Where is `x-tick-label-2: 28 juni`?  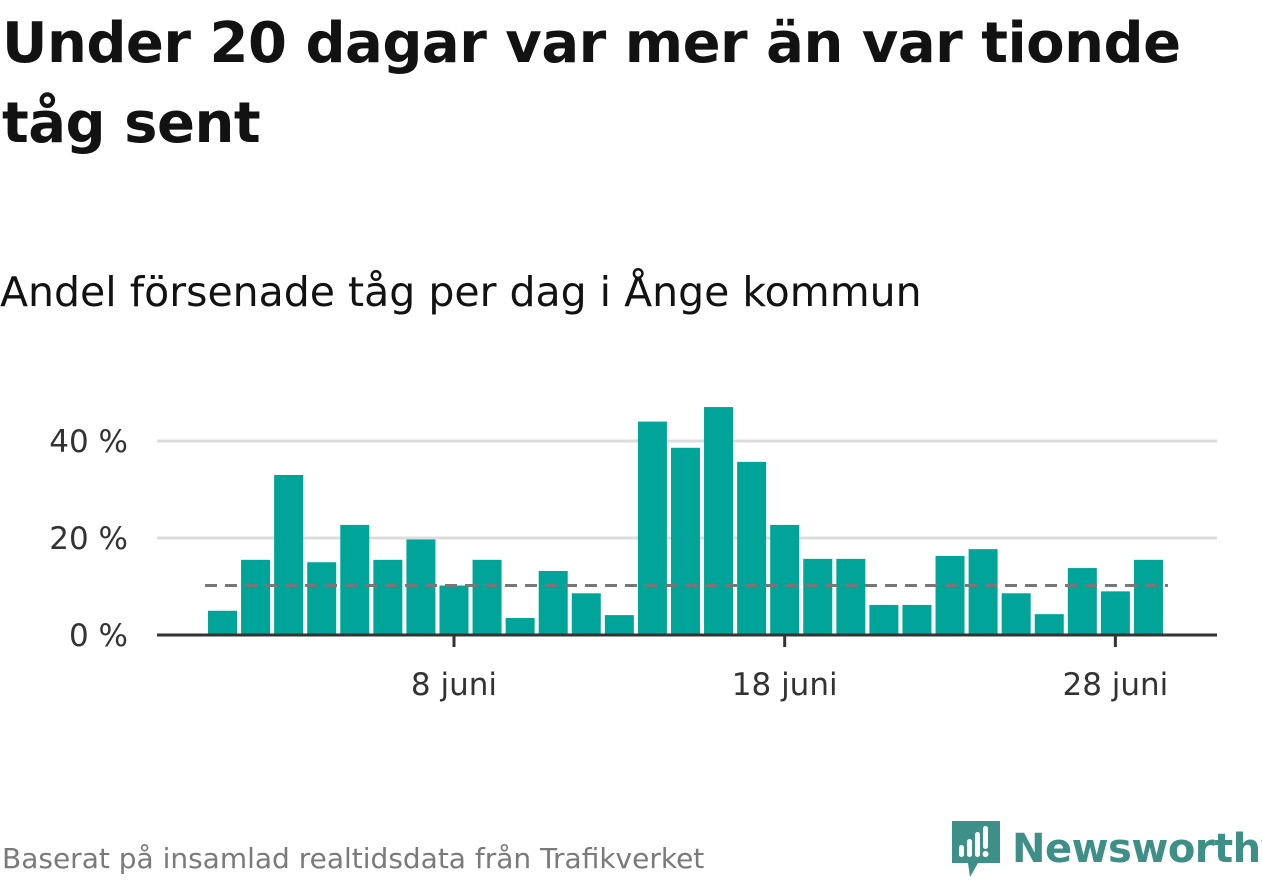 x-tick-label-2: 28 juni is located at coordinates (1115, 685).